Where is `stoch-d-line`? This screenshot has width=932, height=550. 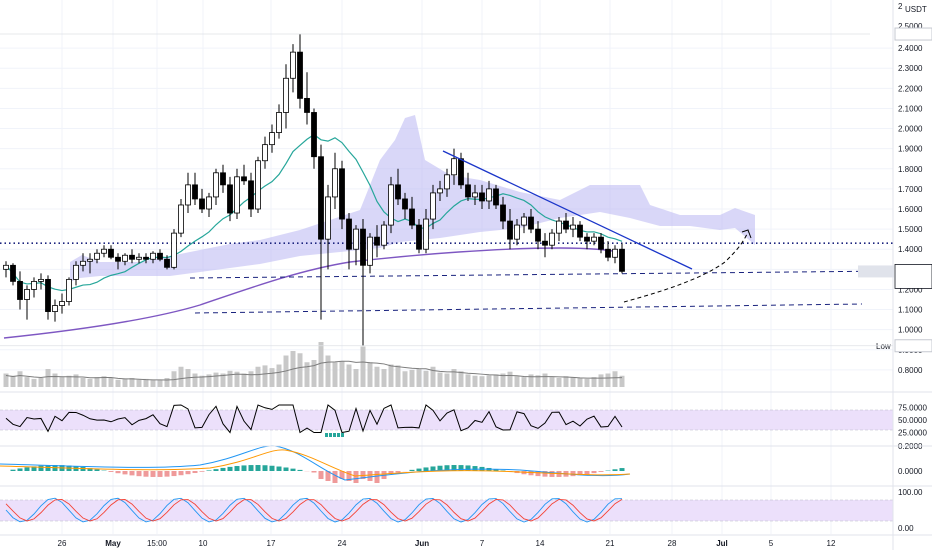
stoch-d-line is located at coordinates (314, 510).